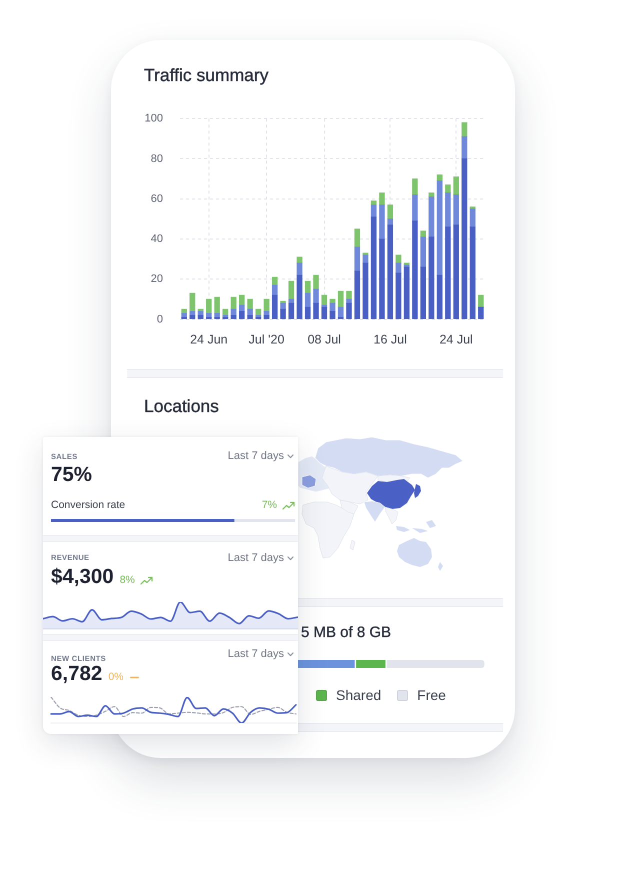  I want to click on text: Conversion rate, so click(88, 505).